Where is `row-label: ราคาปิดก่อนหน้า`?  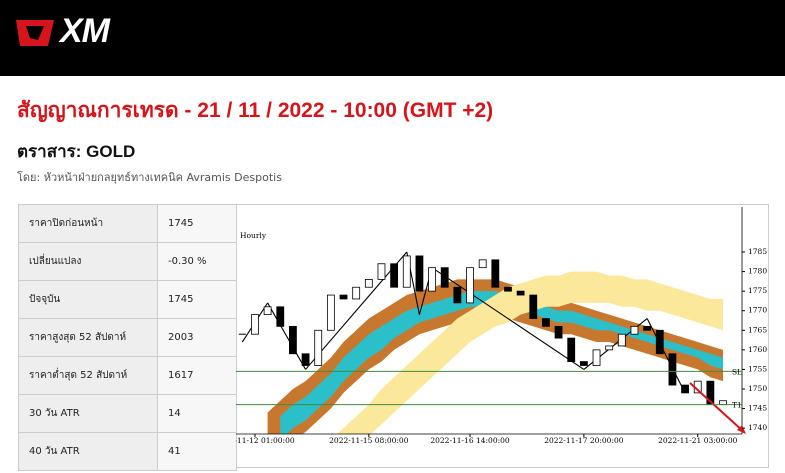
row-label: ราคาปิดก่อนหน้า is located at coordinates (88, 223).